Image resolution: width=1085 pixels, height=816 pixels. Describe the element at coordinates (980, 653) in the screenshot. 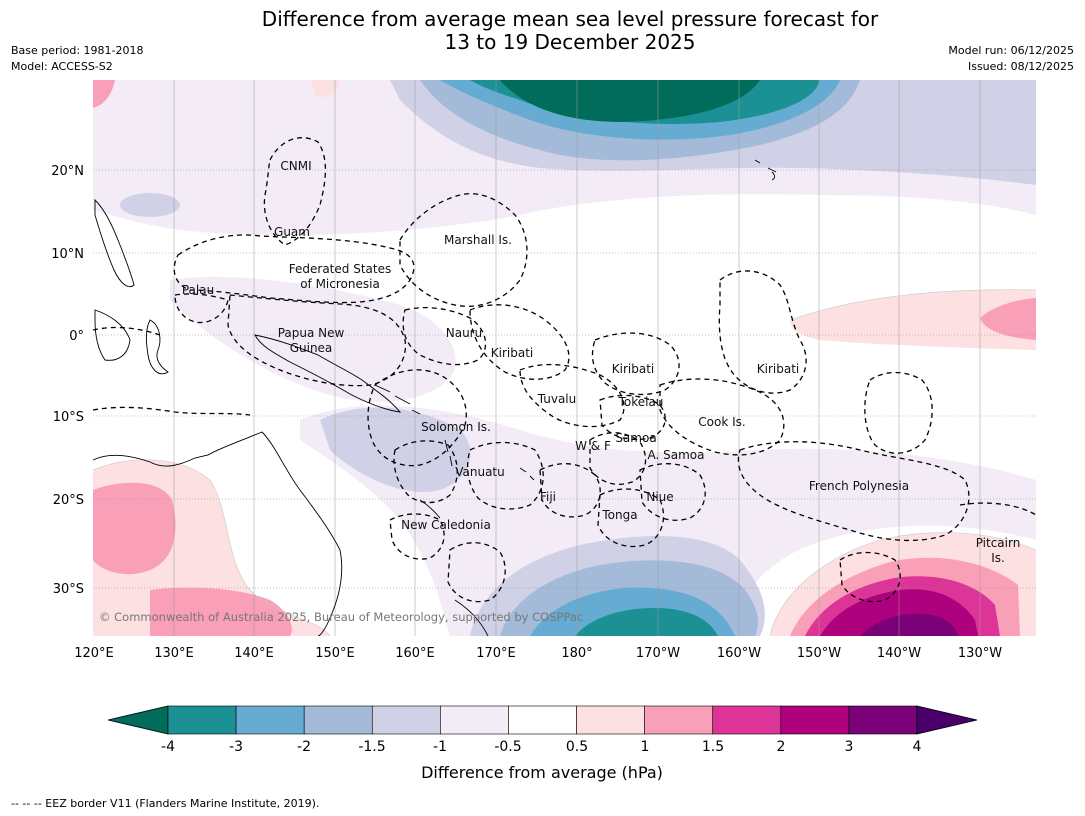

I see `x-tick: 130°W` at that location.